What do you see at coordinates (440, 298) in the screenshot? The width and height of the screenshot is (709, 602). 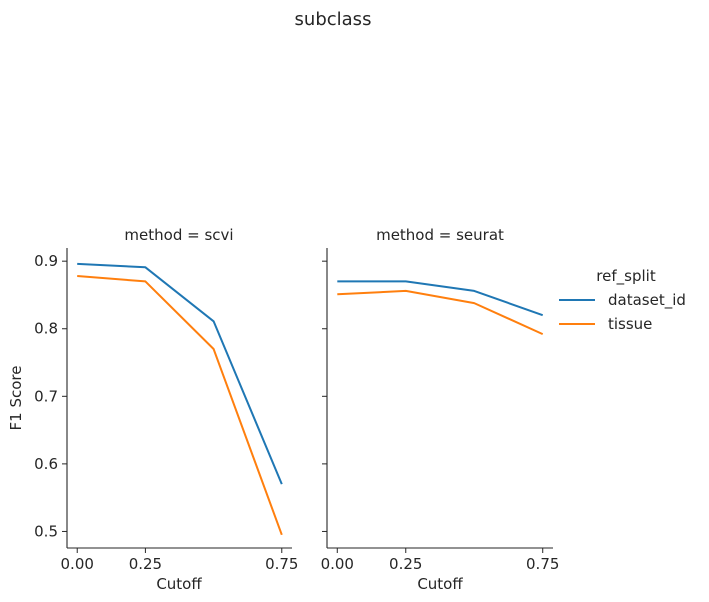 I see `series-line-dataset-id-seurat` at bounding box center [440, 298].